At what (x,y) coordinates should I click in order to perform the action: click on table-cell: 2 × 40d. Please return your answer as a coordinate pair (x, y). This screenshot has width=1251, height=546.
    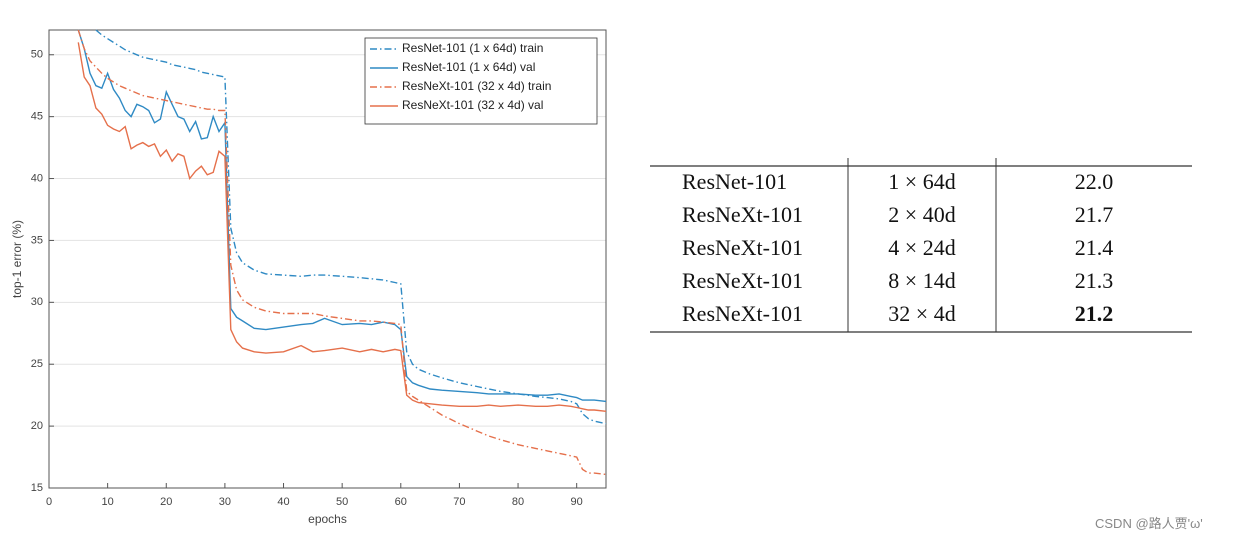
    Looking at the image, I should click on (921, 214).